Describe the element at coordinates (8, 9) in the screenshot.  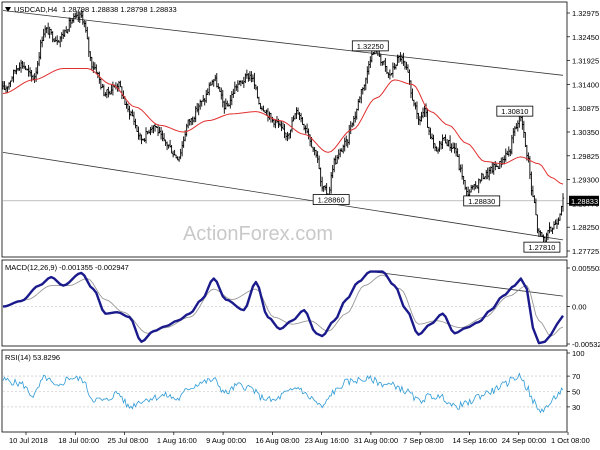
I see `chart-arrow-icon` at that location.